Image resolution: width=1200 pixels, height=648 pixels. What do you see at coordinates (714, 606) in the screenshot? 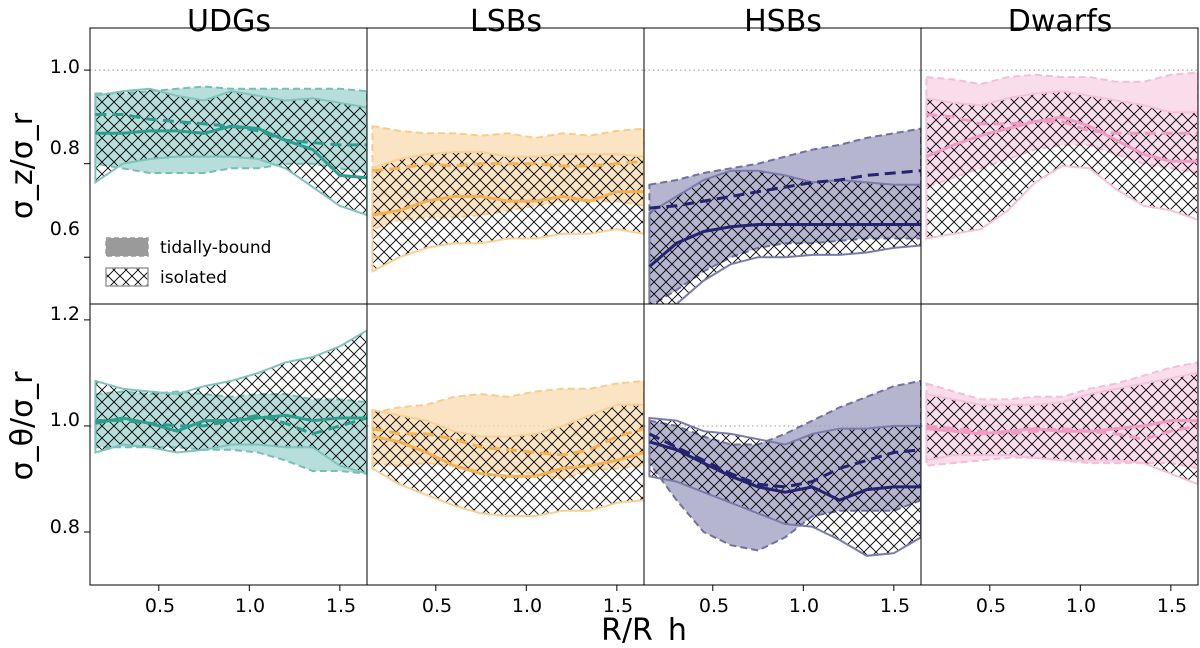
I see `xtick-label-hsbs-0: 0.5` at bounding box center [714, 606].